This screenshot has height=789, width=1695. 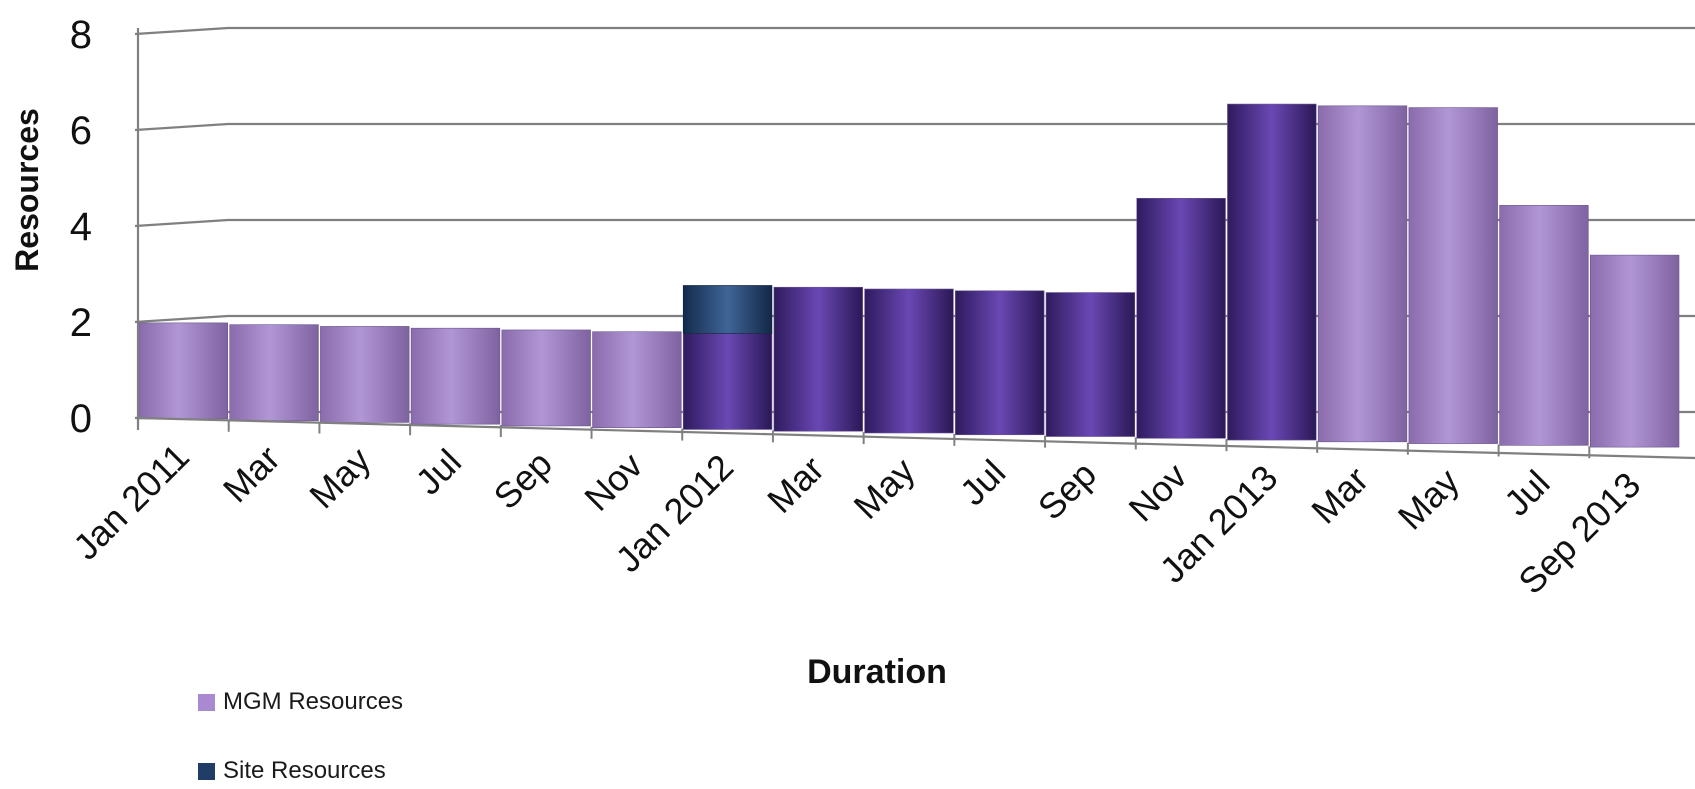 I want to click on legend-item-mgm: MGM Resources, so click(x=300, y=702).